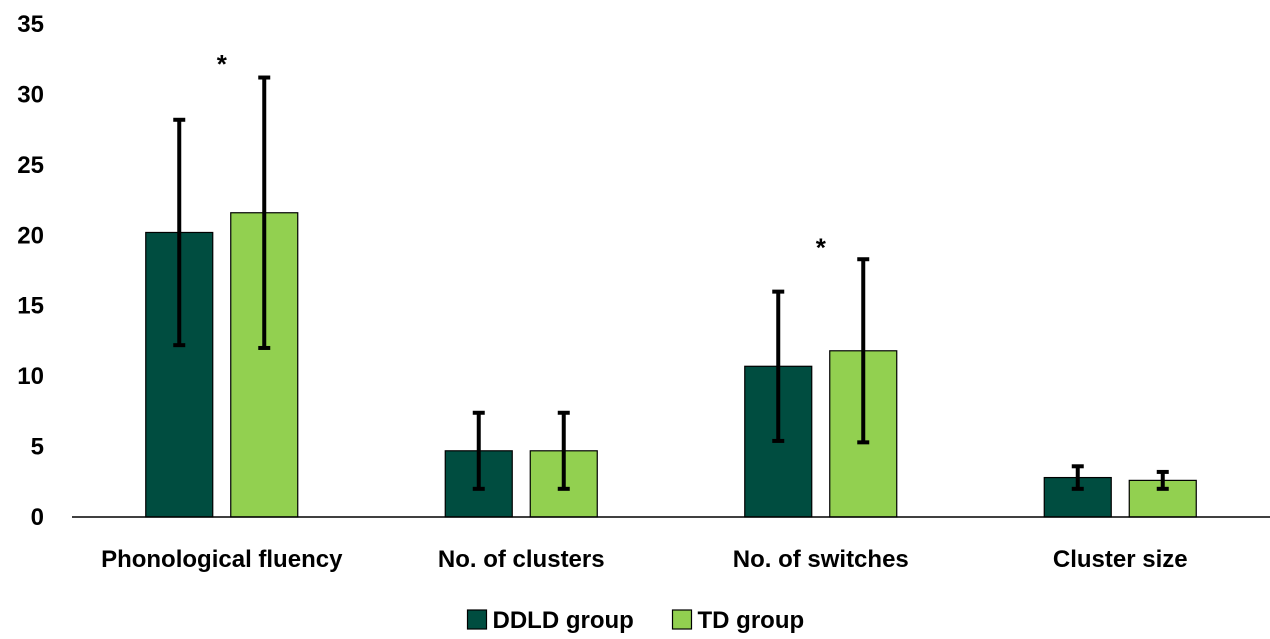 This screenshot has width=1270, height=639. I want to click on y-tick-label: 35, so click(30, 24).